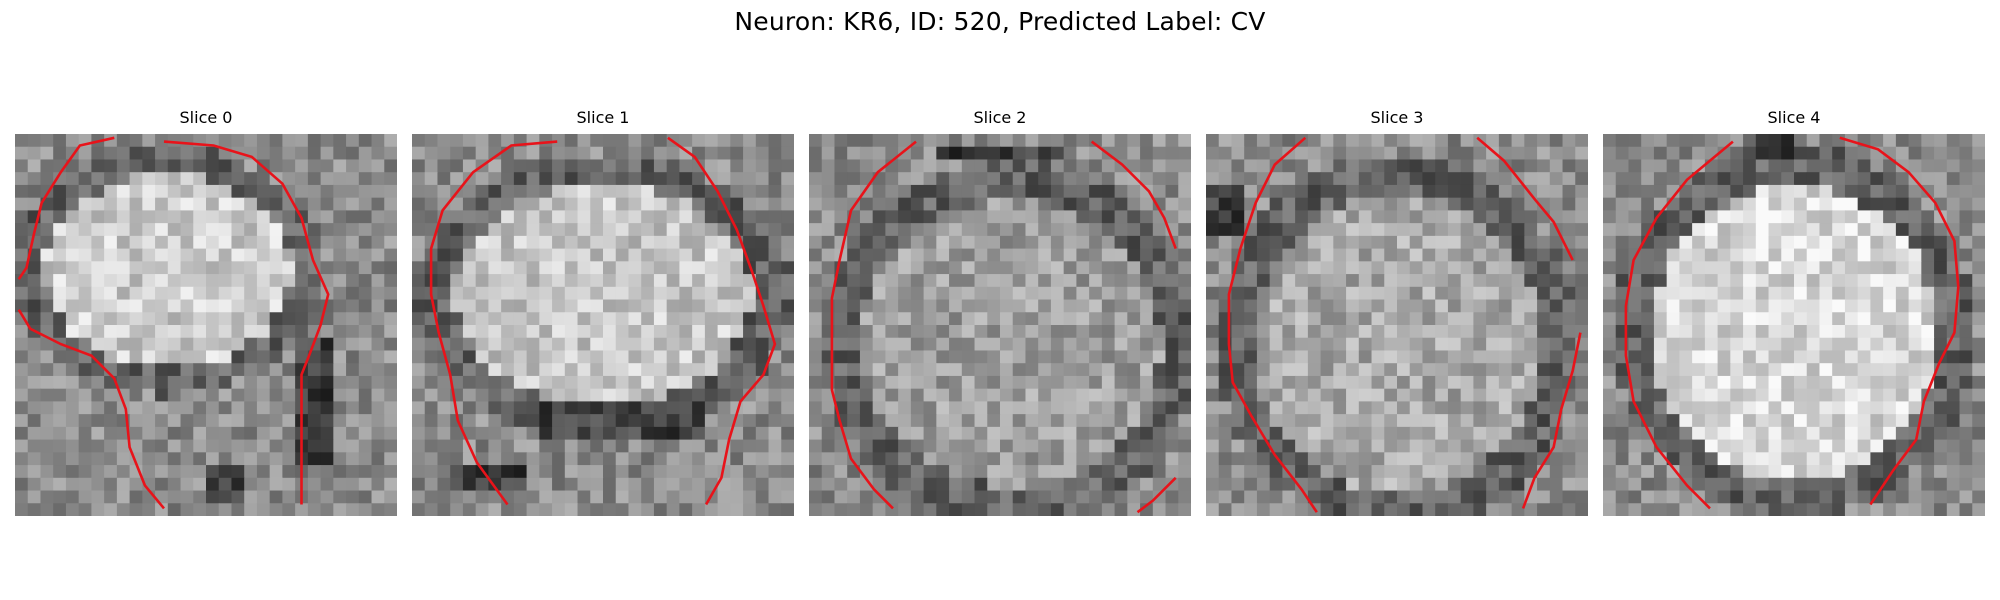 This screenshot has width=2000, height=600. Describe the element at coordinates (1397, 121) in the screenshot. I see `slice-title: Slice 3` at that location.